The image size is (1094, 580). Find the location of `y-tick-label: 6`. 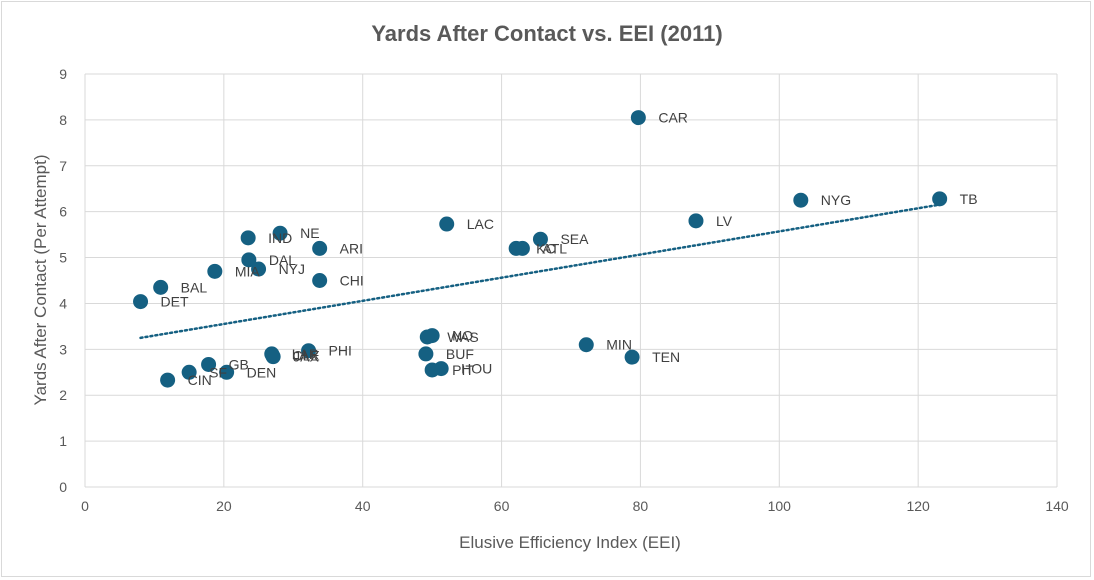

y-tick-label: 6 is located at coordinates (63, 212).